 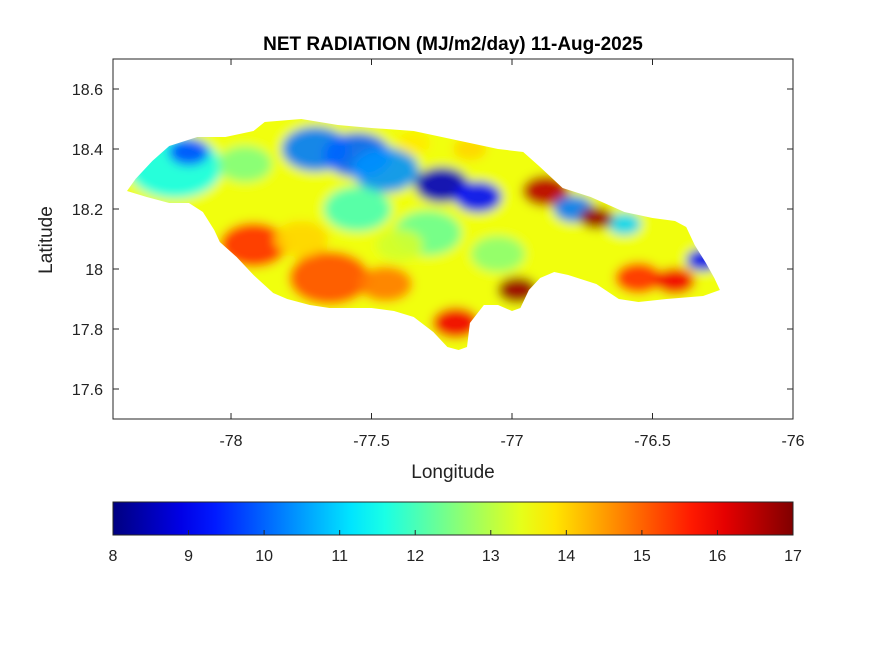 I want to click on map-title: NET RADIATION (MJ/m2/day) 11-Aug-2025, so click(x=453, y=44).